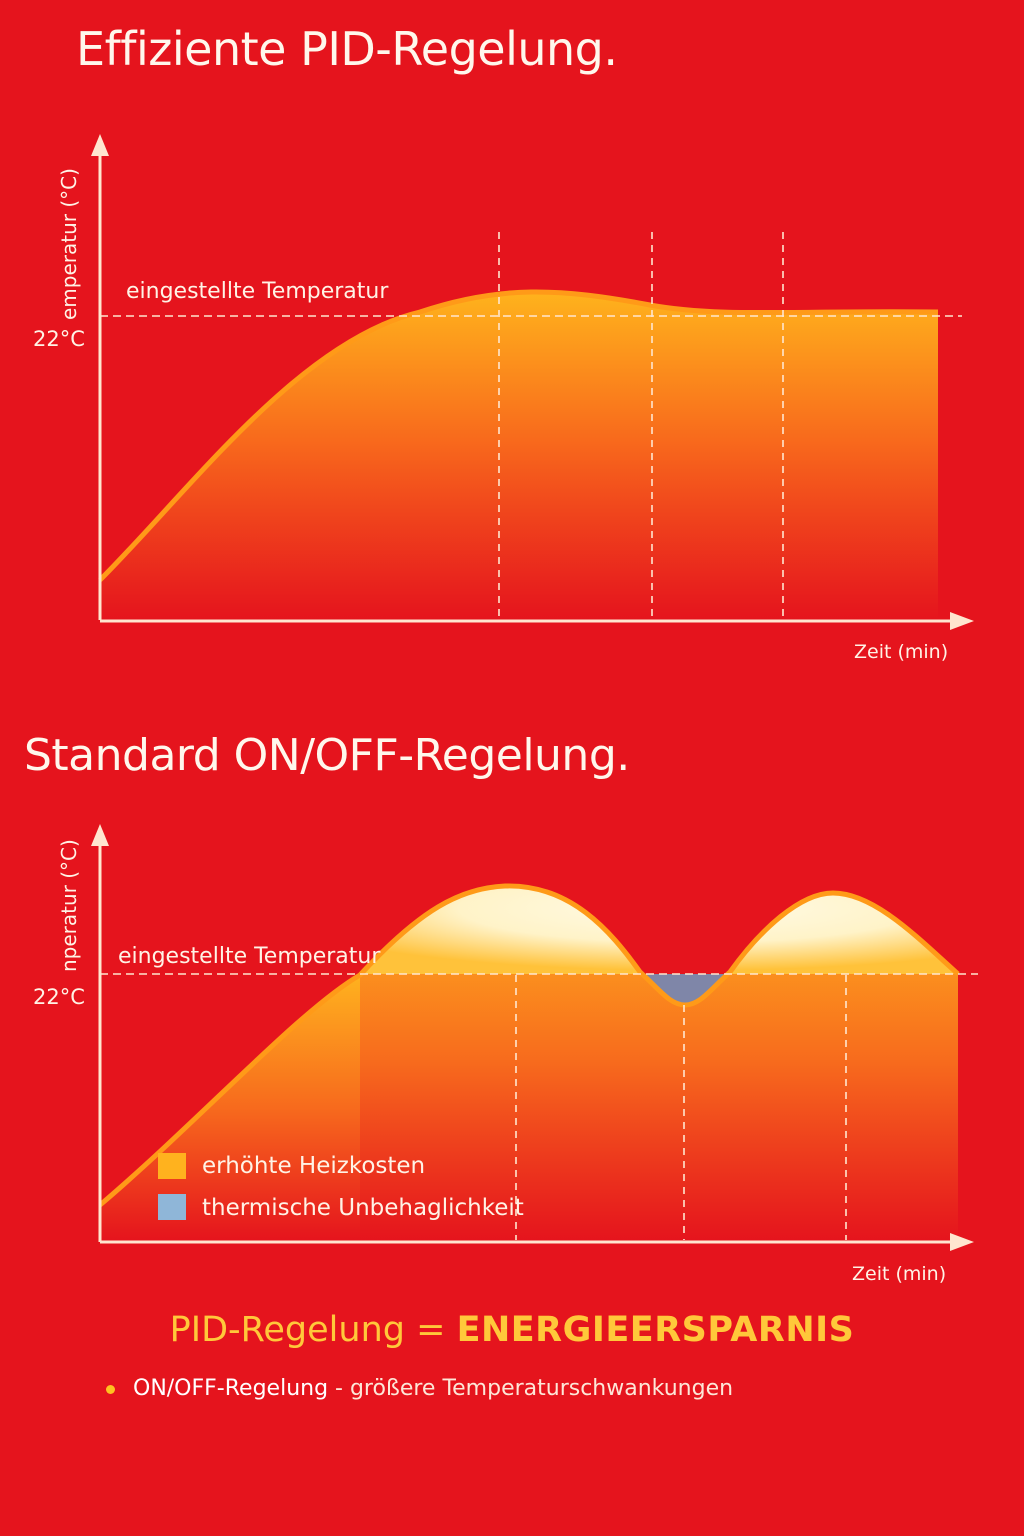 The width and height of the screenshot is (1024, 1536). I want to click on bullet-dot-icon, so click(110, 1389).